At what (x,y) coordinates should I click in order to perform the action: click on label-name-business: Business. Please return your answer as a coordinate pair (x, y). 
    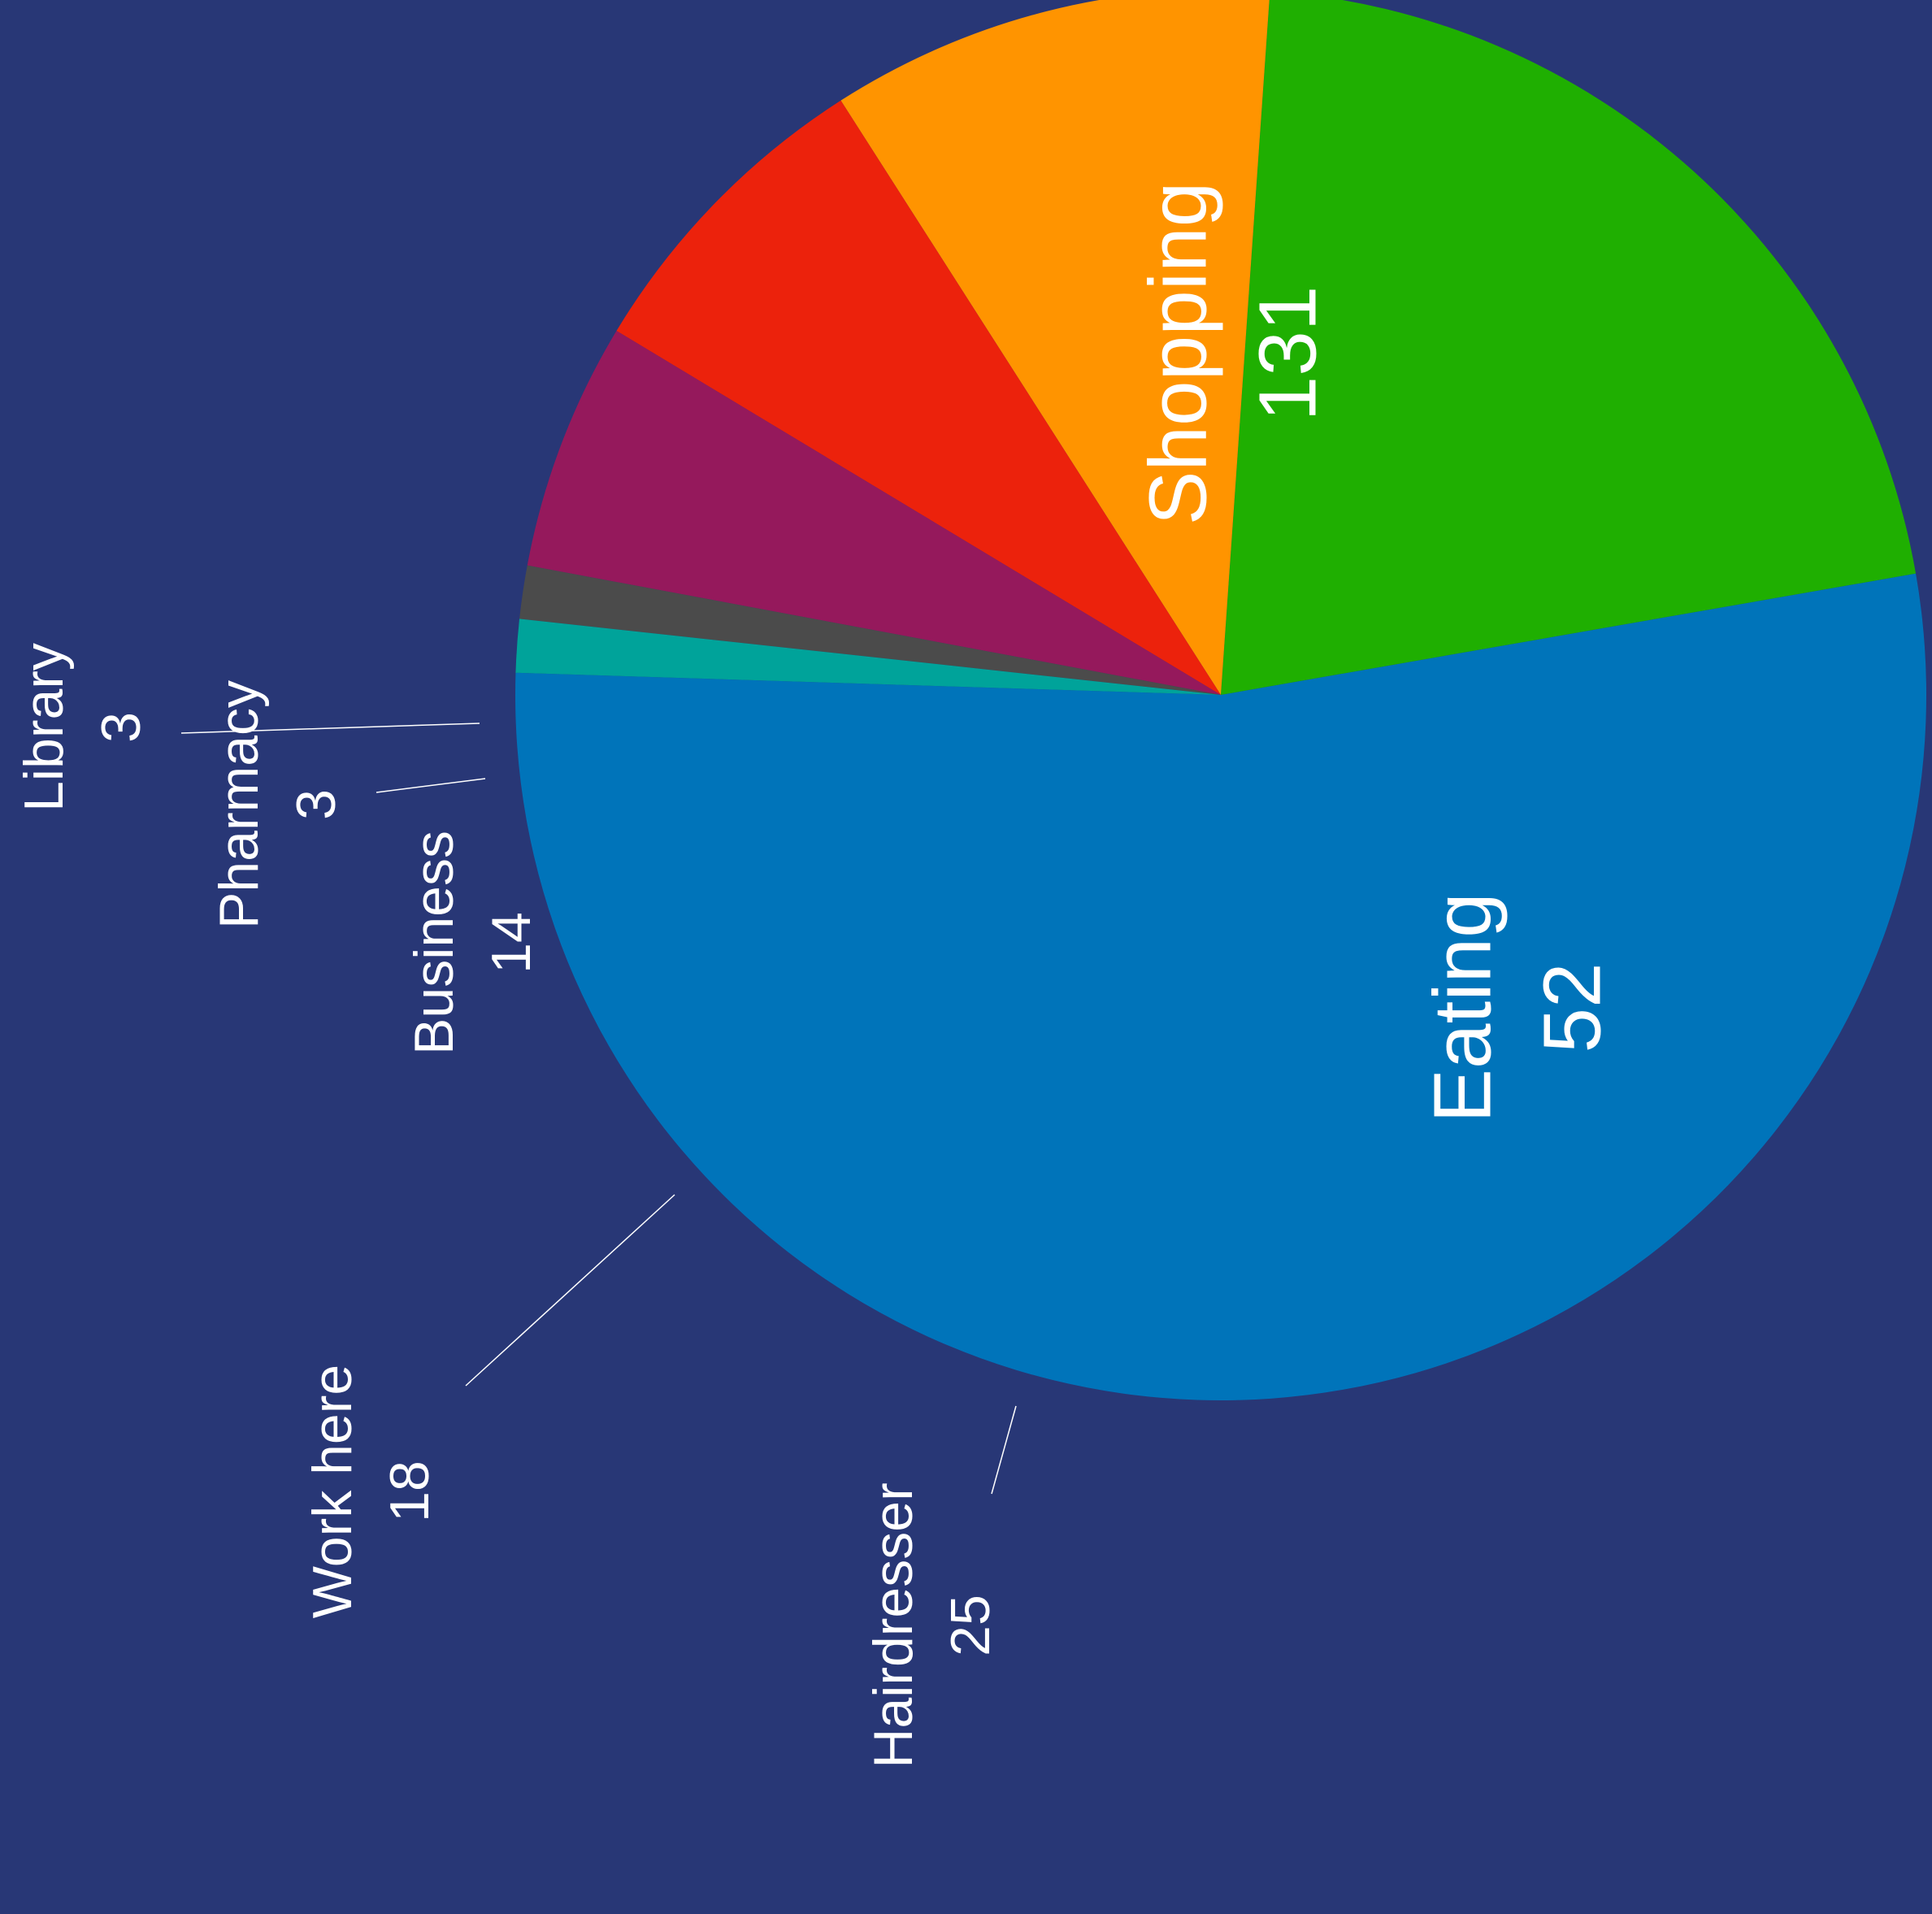
    Looking at the image, I should click on (434, 943).